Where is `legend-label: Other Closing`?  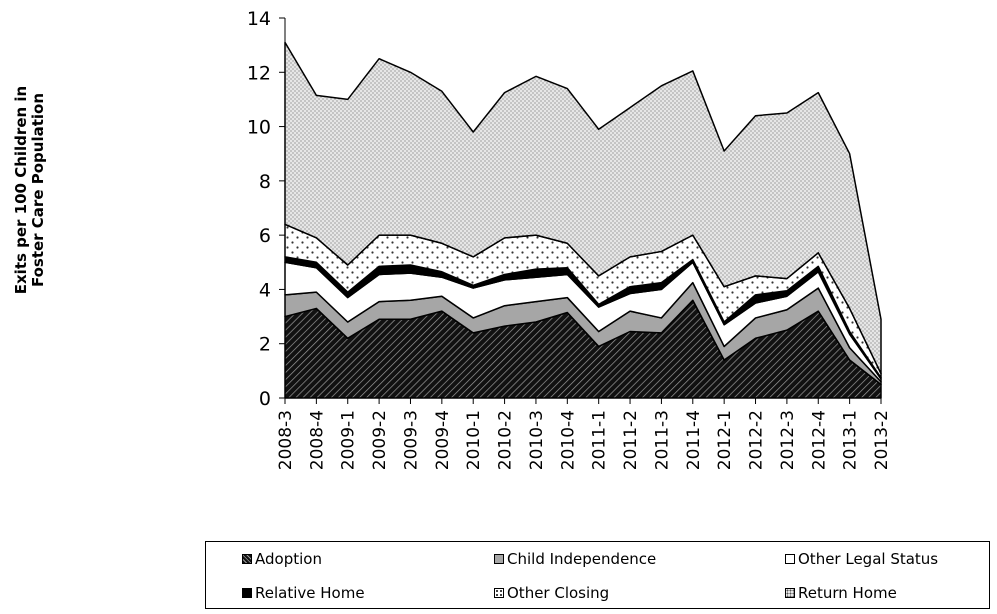
legend-label: Other Closing is located at coordinates (558, 593).